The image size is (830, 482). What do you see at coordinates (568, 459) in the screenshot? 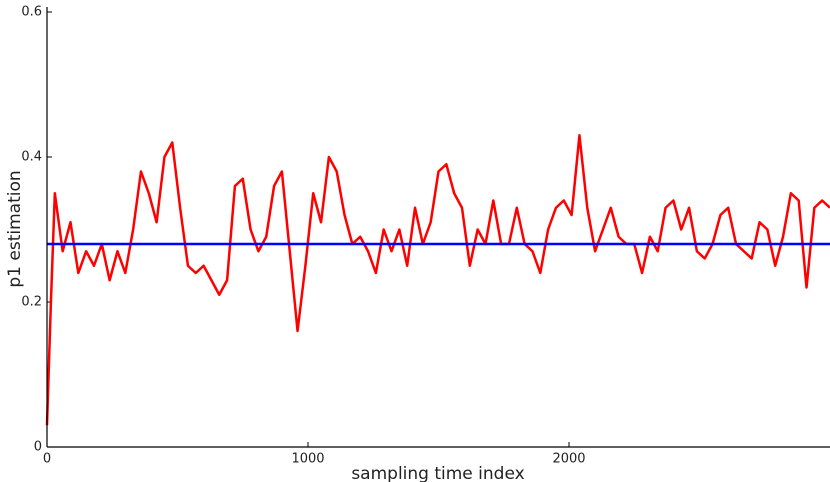
I see `x-tick-label: 2000` at bounding box center [568, 459].